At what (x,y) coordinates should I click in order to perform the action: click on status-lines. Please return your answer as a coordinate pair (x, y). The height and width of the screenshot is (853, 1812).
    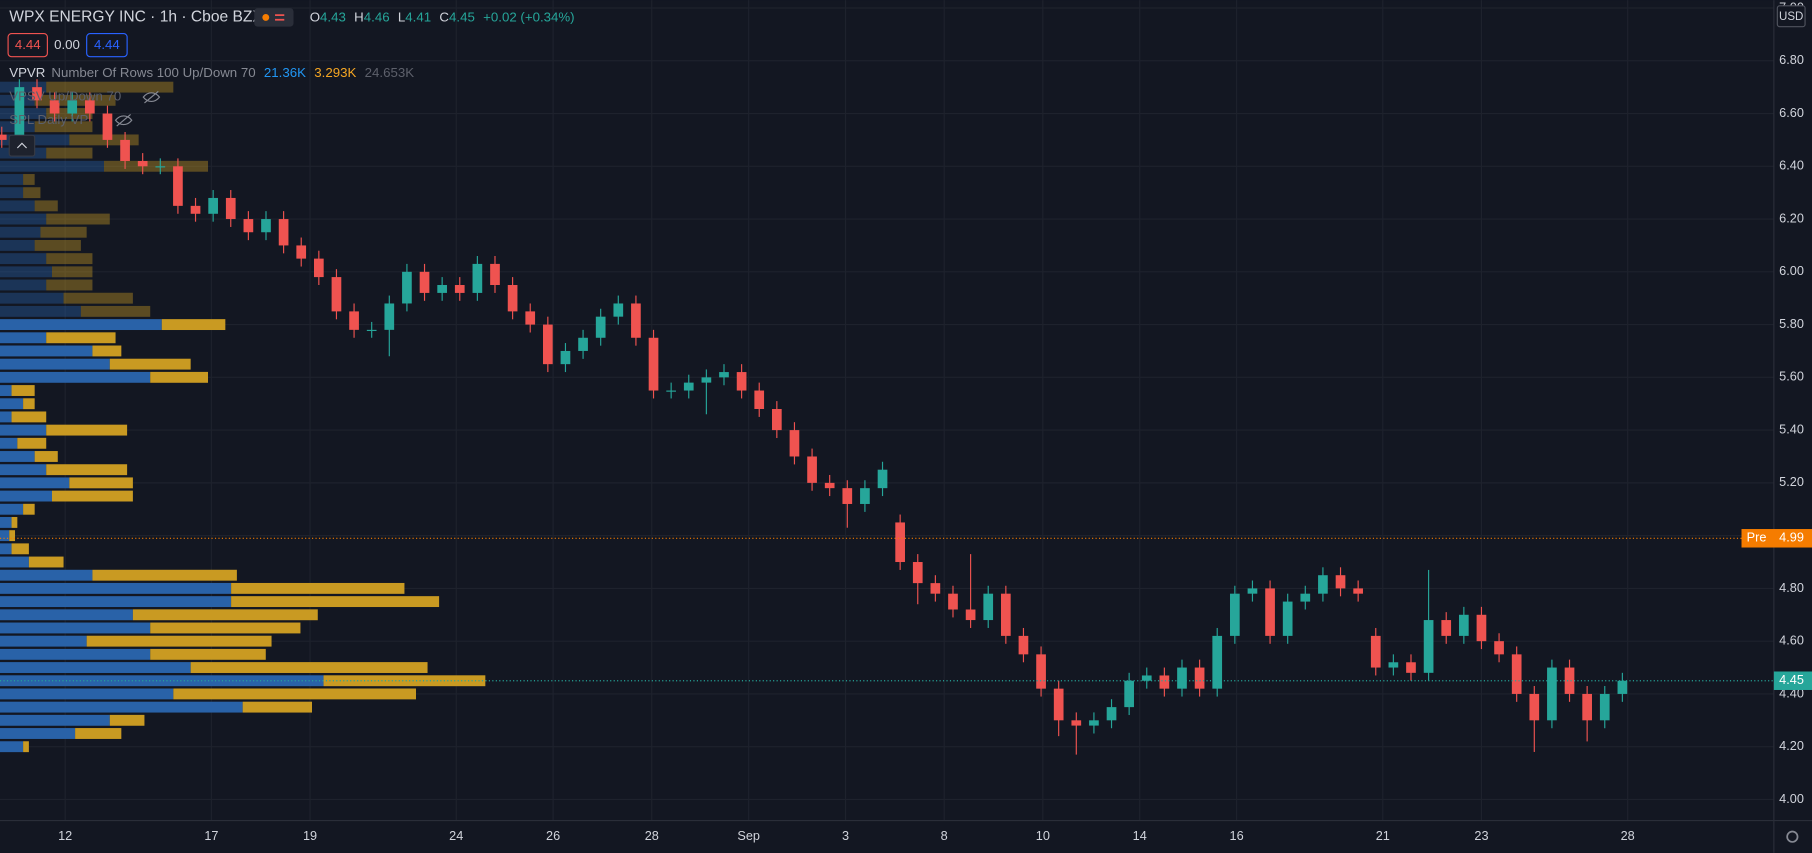
    Looking at the image, I should click on (280, 17).